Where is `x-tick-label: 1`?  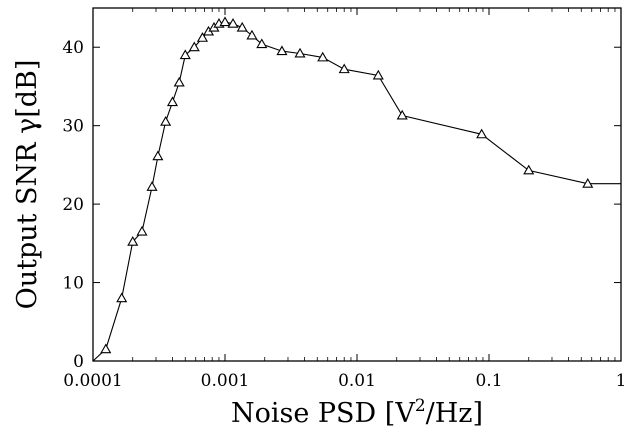 x-tick-label: 1 is located at coordinates (621, 381).